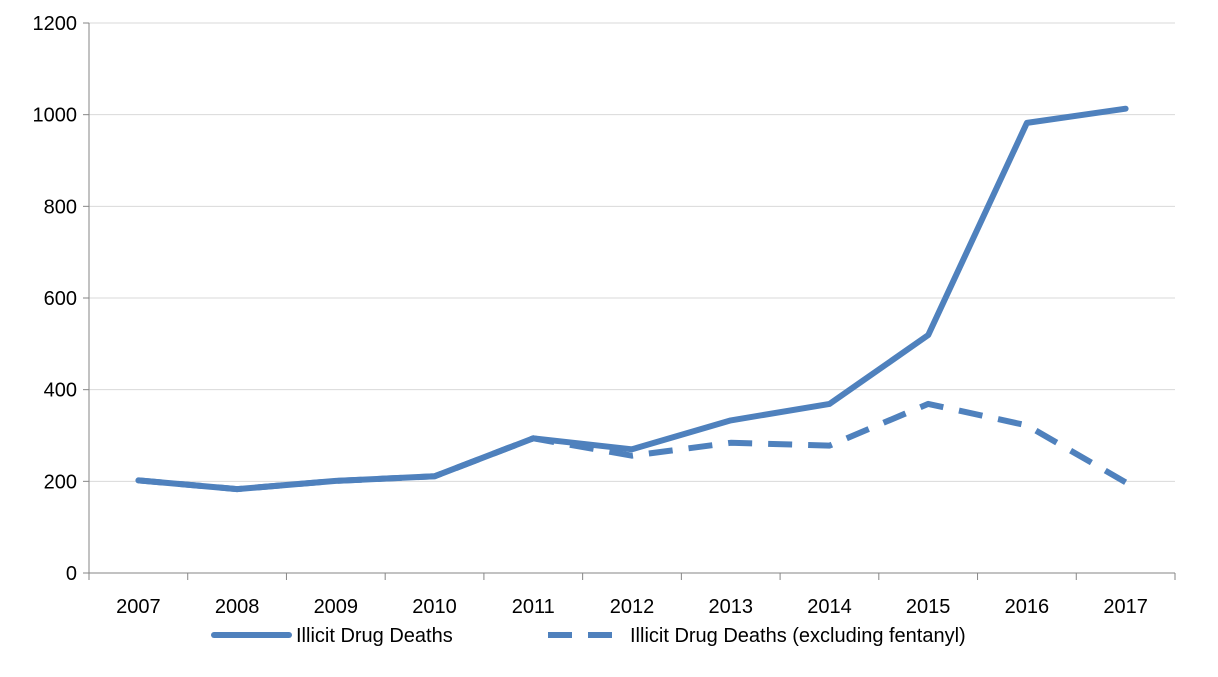 This screenshot has width=1218, height=677. Describe the element at coordinates (55, 116) in the screenshot. I see `y-tick-label-1000: 1000` at that location.